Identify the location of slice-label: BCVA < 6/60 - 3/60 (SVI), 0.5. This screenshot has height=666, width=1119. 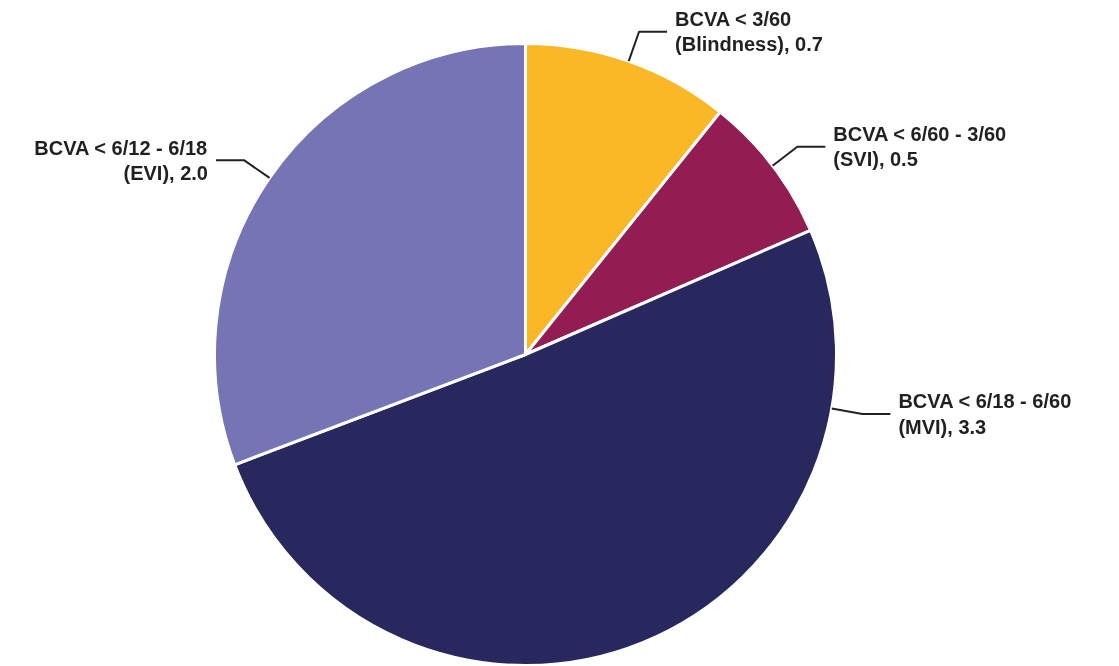
(920, 147).